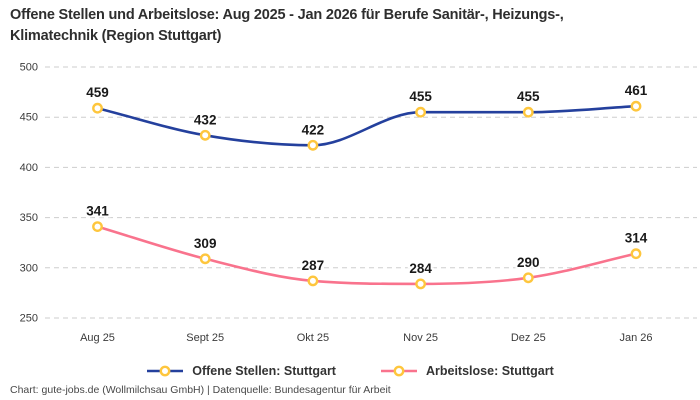 This screenshot has width=700, height=400. I want to click on data-point-label: 459, so click(97, 92).